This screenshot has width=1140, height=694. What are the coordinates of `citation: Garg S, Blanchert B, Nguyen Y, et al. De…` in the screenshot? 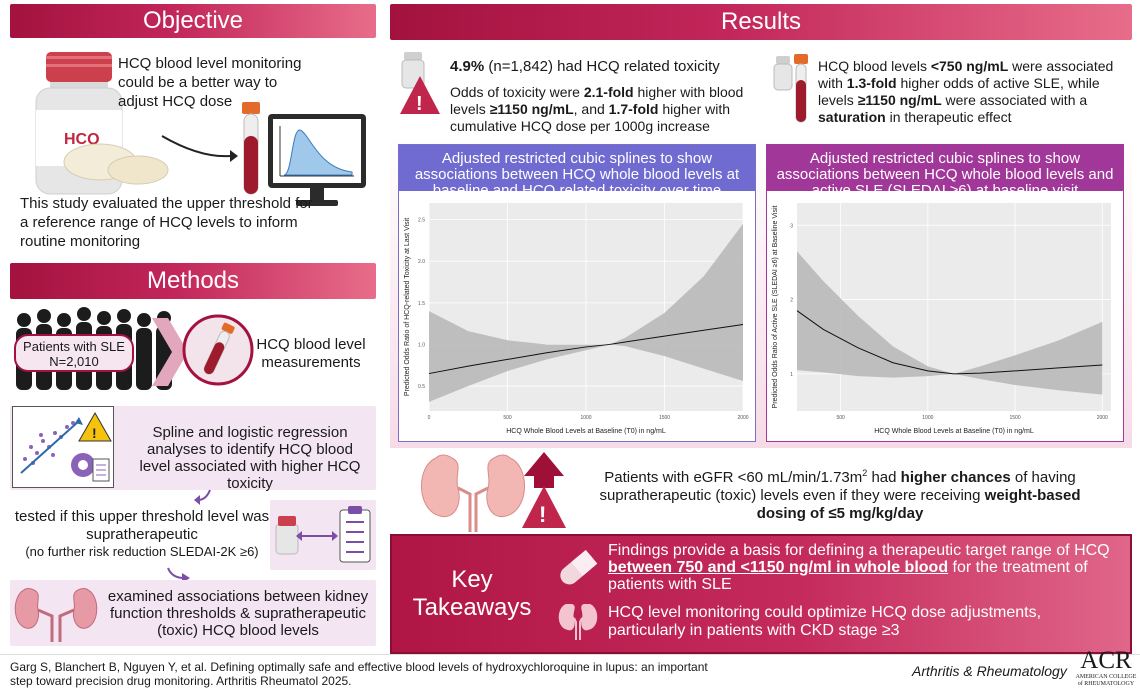 It's located at (359, 674).